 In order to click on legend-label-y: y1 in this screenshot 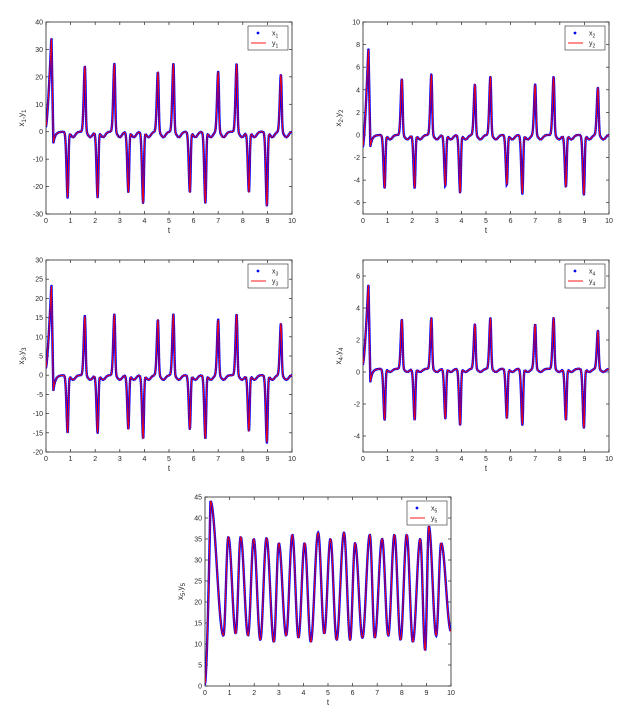, I will do `click(275, 45)`.